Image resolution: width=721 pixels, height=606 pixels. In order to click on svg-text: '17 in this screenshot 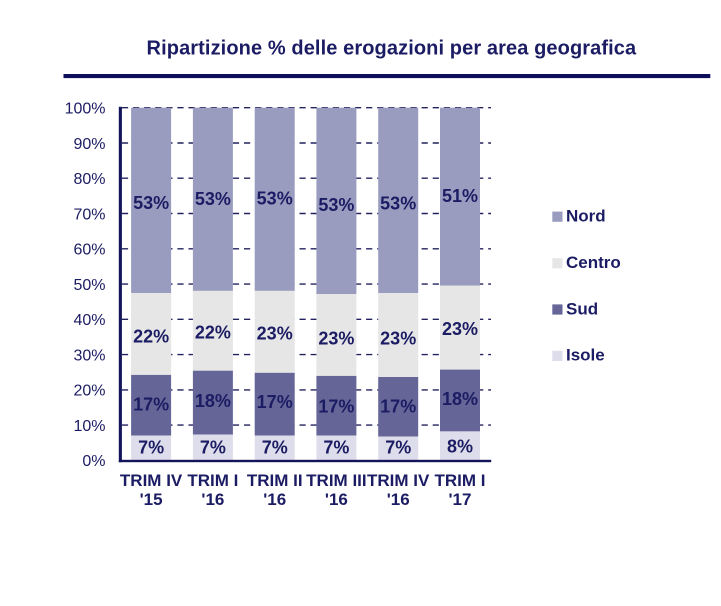, I will do `click(460, 499)`.